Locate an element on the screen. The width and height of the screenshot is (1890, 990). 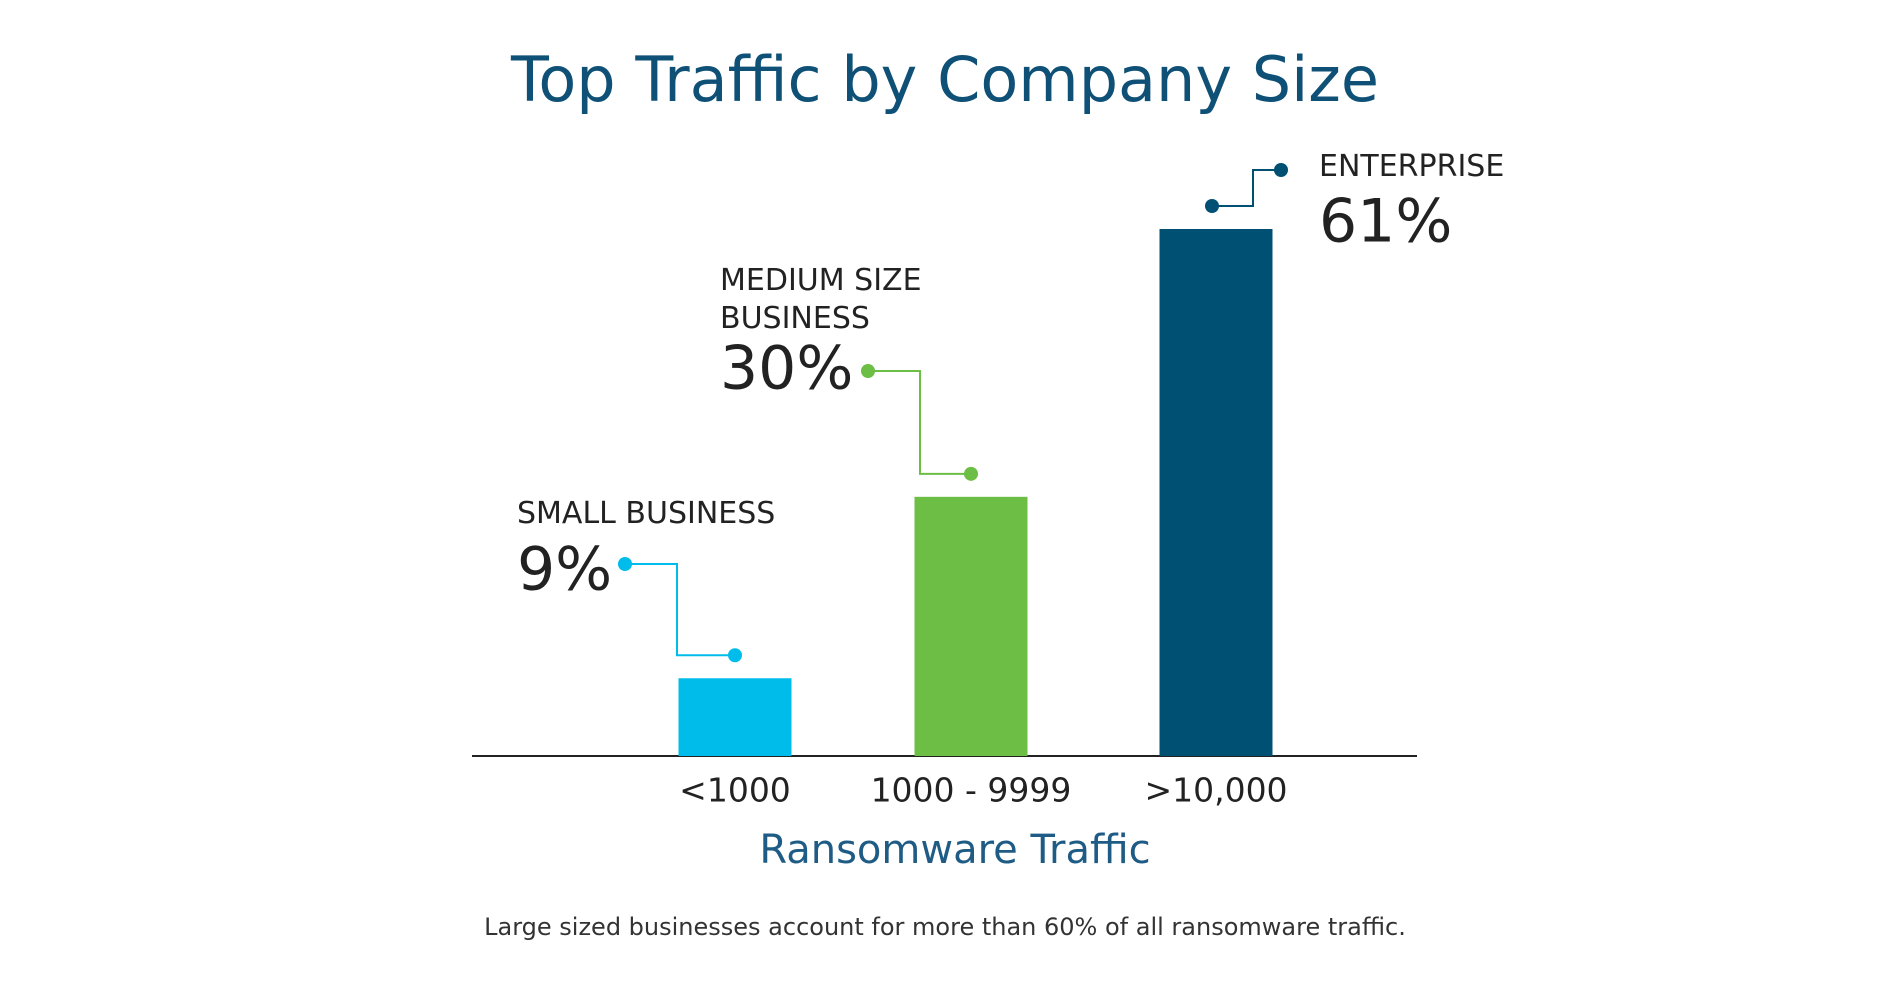
bar-name: ENTERPRISE is located at coordinates (1412, 166).